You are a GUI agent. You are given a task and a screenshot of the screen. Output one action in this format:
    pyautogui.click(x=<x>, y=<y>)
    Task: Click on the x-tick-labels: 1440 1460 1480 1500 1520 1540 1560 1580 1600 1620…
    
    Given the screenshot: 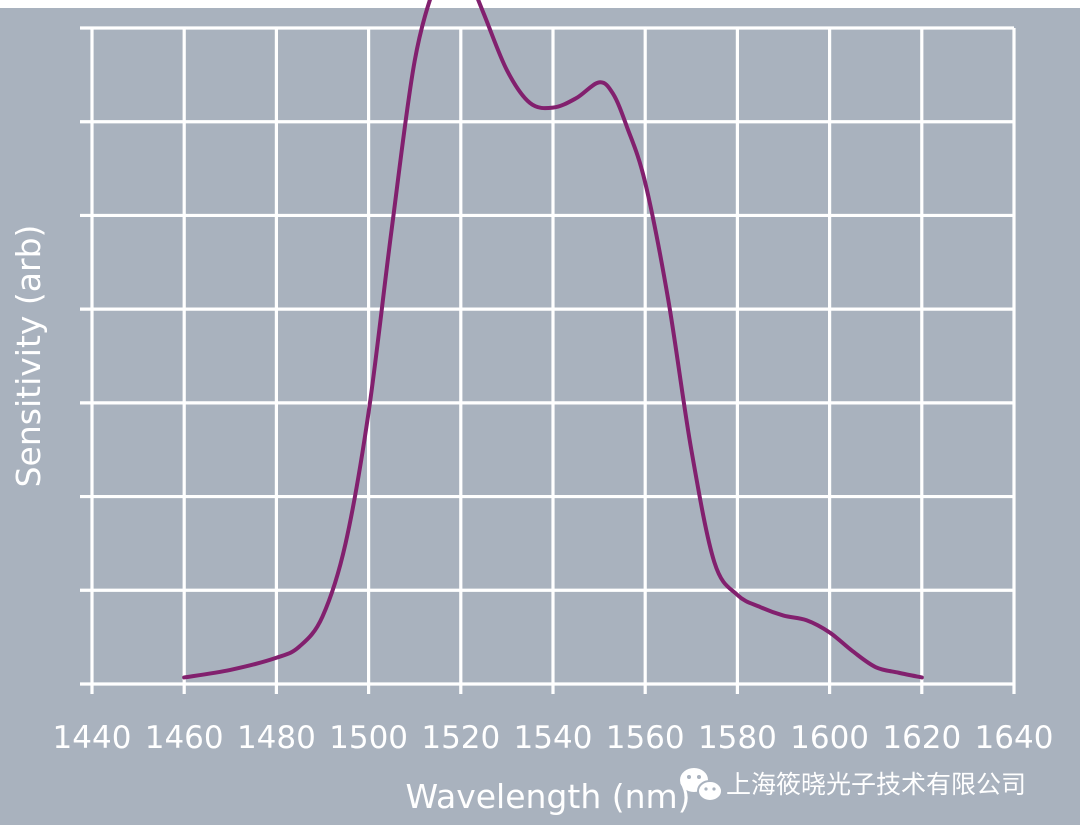 What is the action you would take?
    pyautogui.click(x=553, y=738)
    